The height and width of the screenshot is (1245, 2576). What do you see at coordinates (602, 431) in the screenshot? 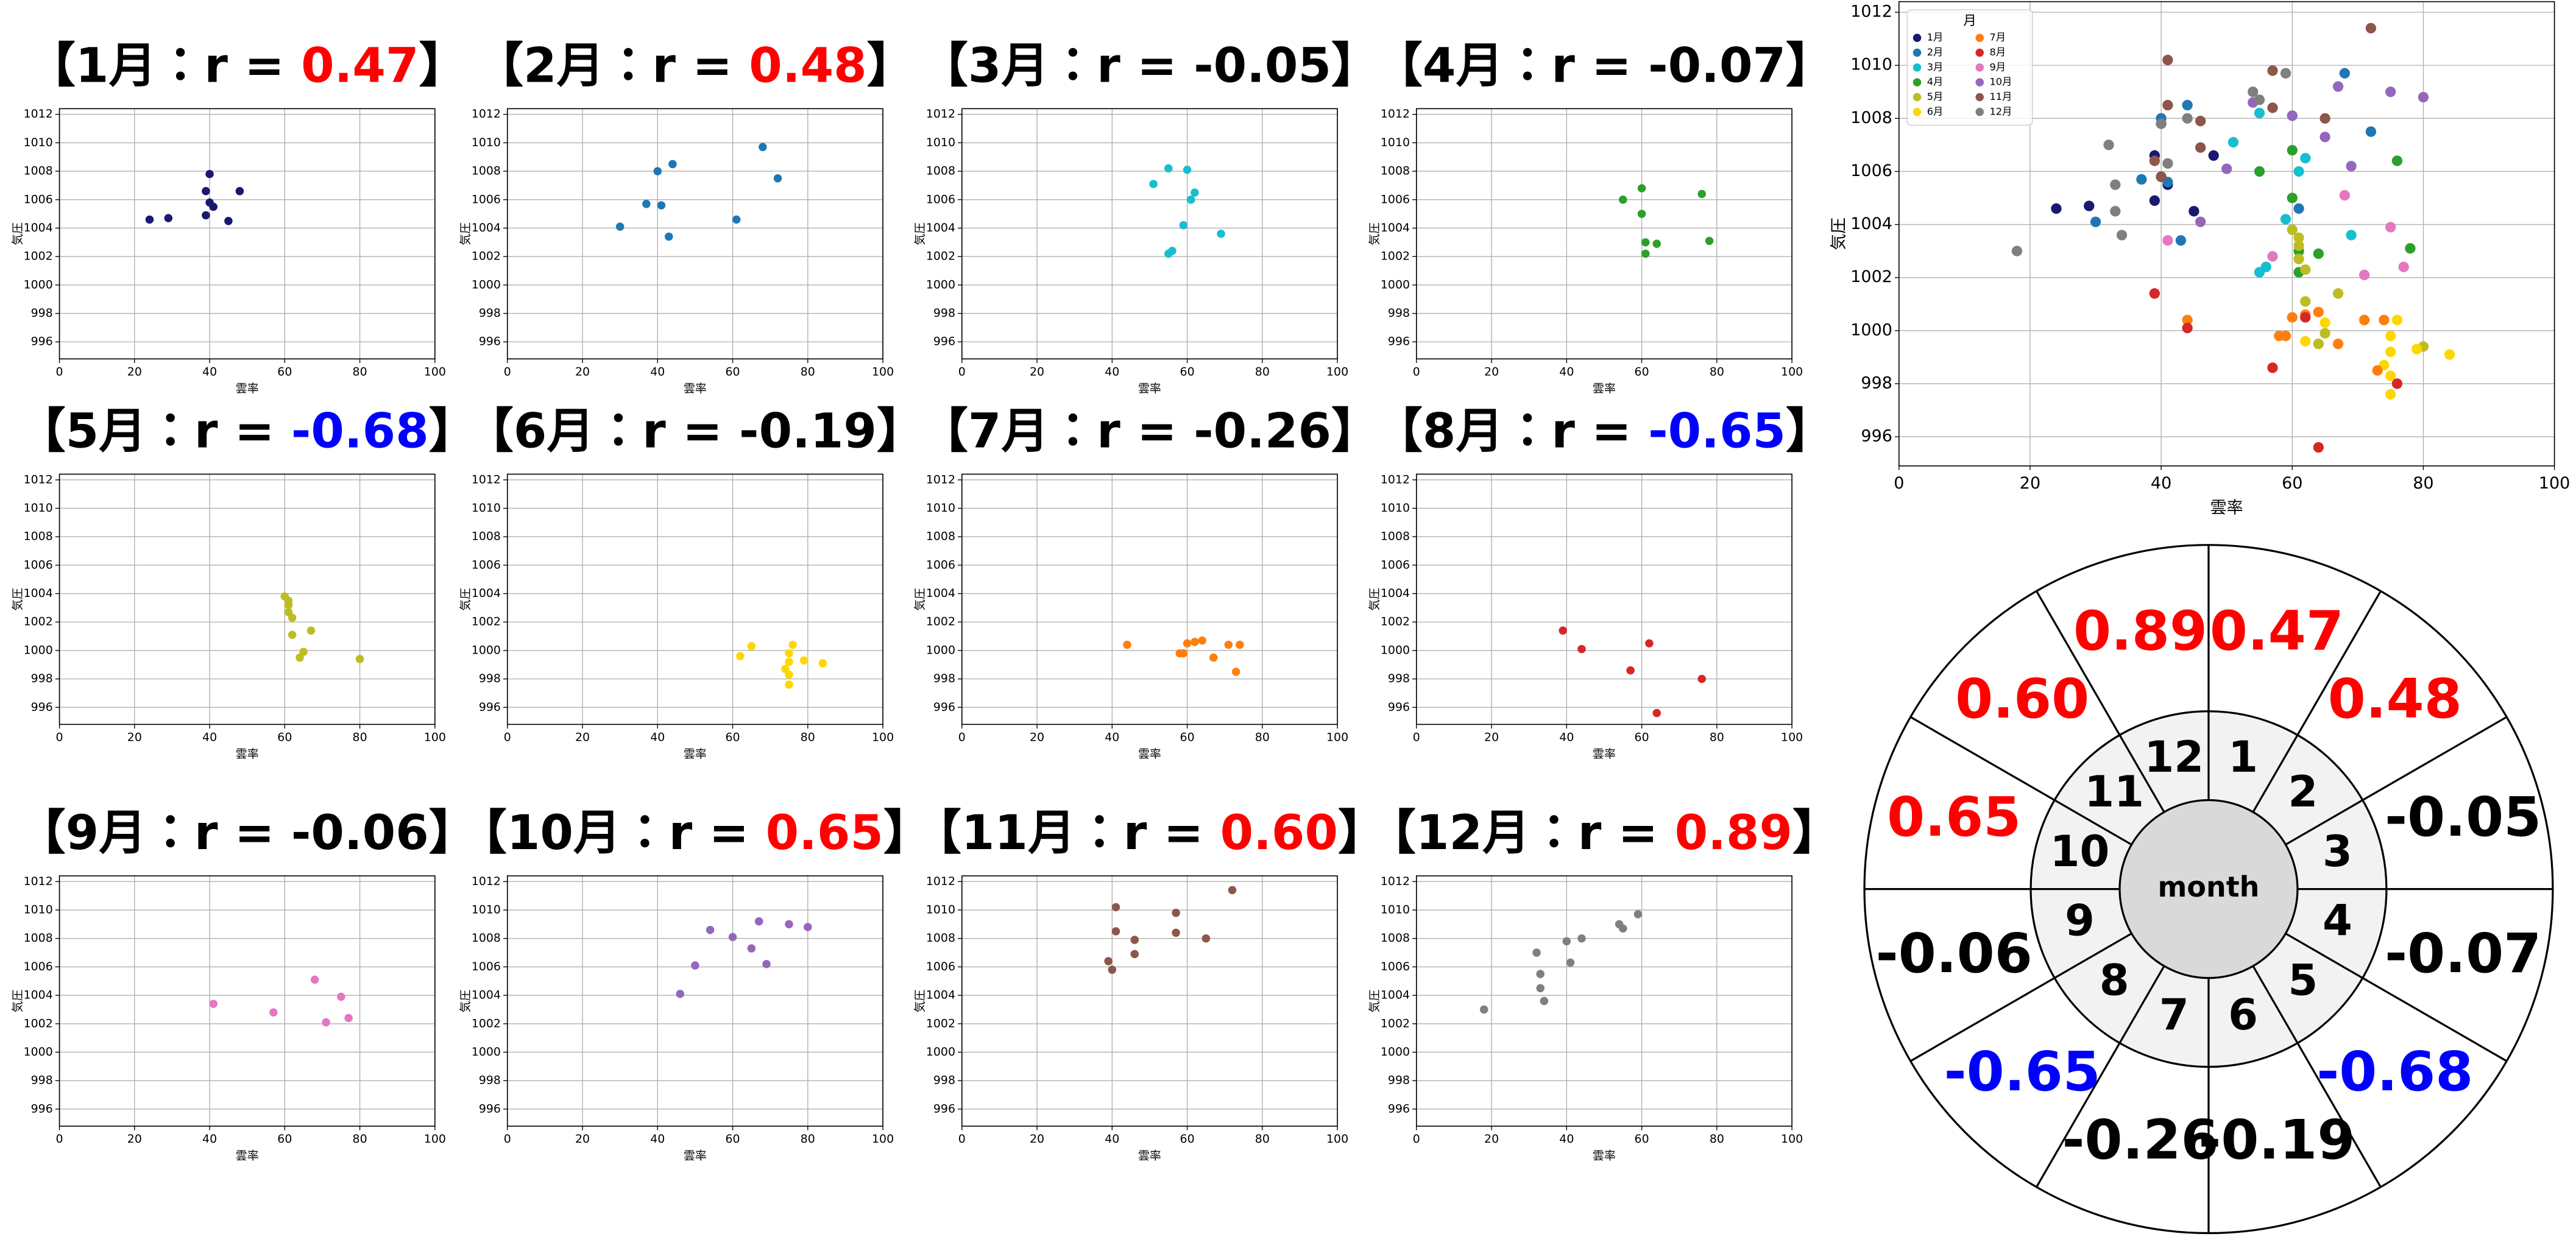
I see `title-part: 【6月：r =` at bounding box center [602, 431].